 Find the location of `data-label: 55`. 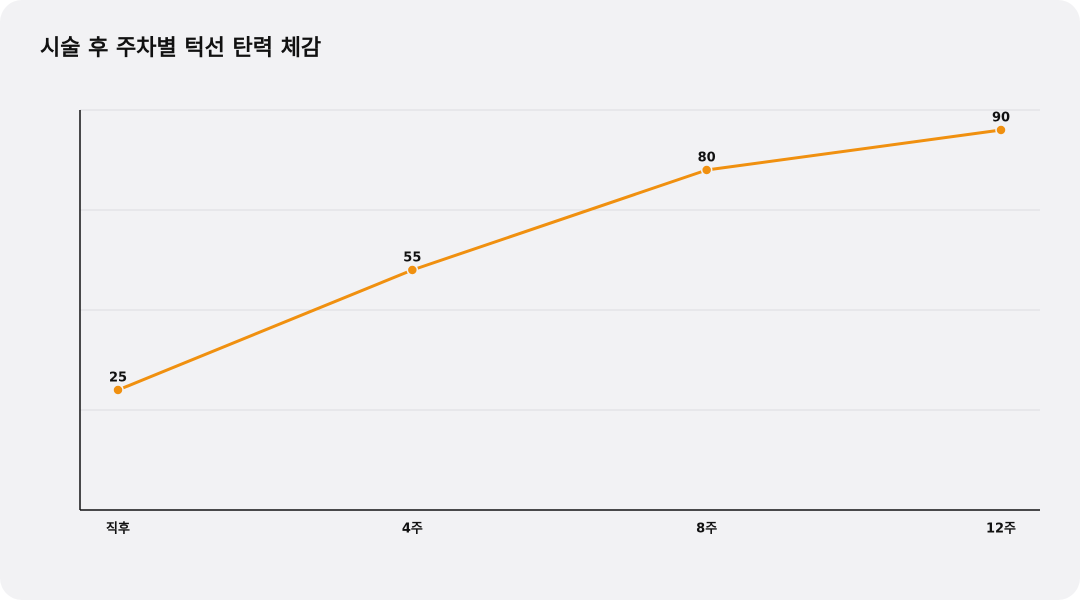

data-label: 55 is located at coordinates (412, 258).